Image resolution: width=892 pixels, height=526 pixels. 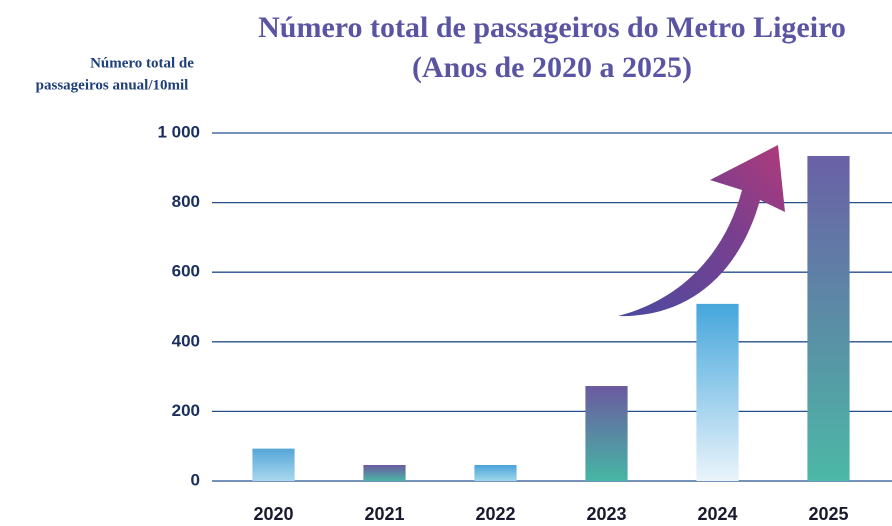 I want to click on chart-title: (Anos de 2020 a 2025), so click(x=552, y=67).